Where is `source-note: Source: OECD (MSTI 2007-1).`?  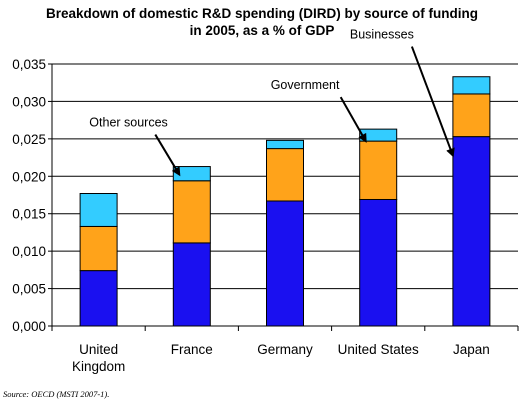 source-note: Source: OECD (MSTI 2007-1). is located at coordinates (56, 394).